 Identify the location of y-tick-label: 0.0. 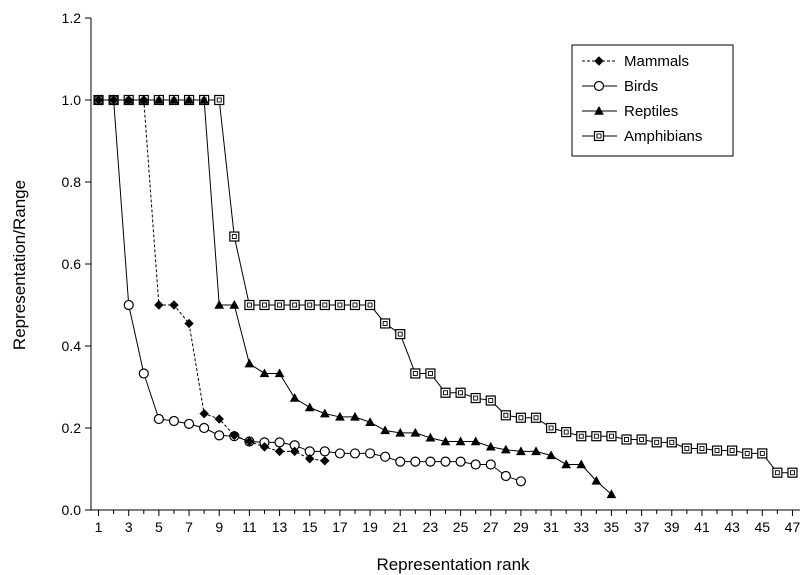
(72, 510).